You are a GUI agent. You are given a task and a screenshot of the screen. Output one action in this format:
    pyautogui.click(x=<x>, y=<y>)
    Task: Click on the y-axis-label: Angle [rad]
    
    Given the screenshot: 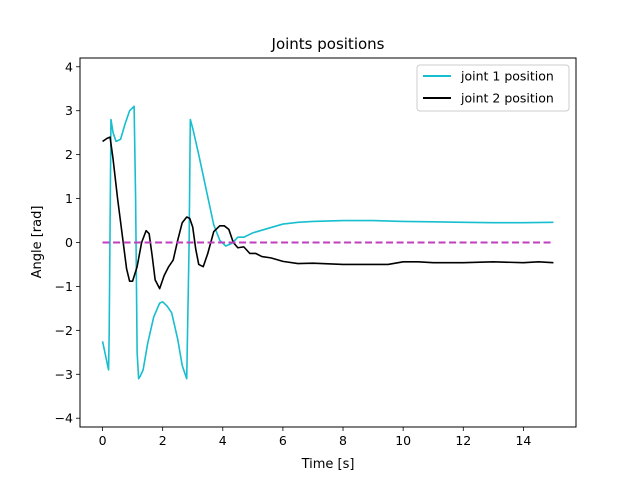 What is the action you would take?
    pyautogui.click(x=37, y=242)
    